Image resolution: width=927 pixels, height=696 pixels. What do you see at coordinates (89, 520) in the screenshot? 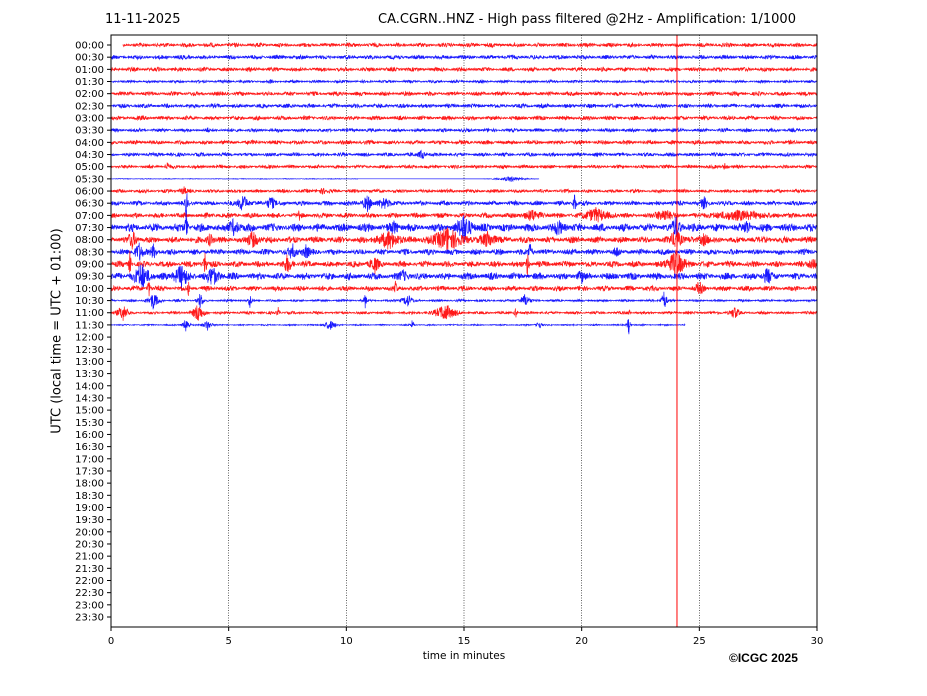
I see `y-tick-label: 19:30` at bounding box center [89, 520].